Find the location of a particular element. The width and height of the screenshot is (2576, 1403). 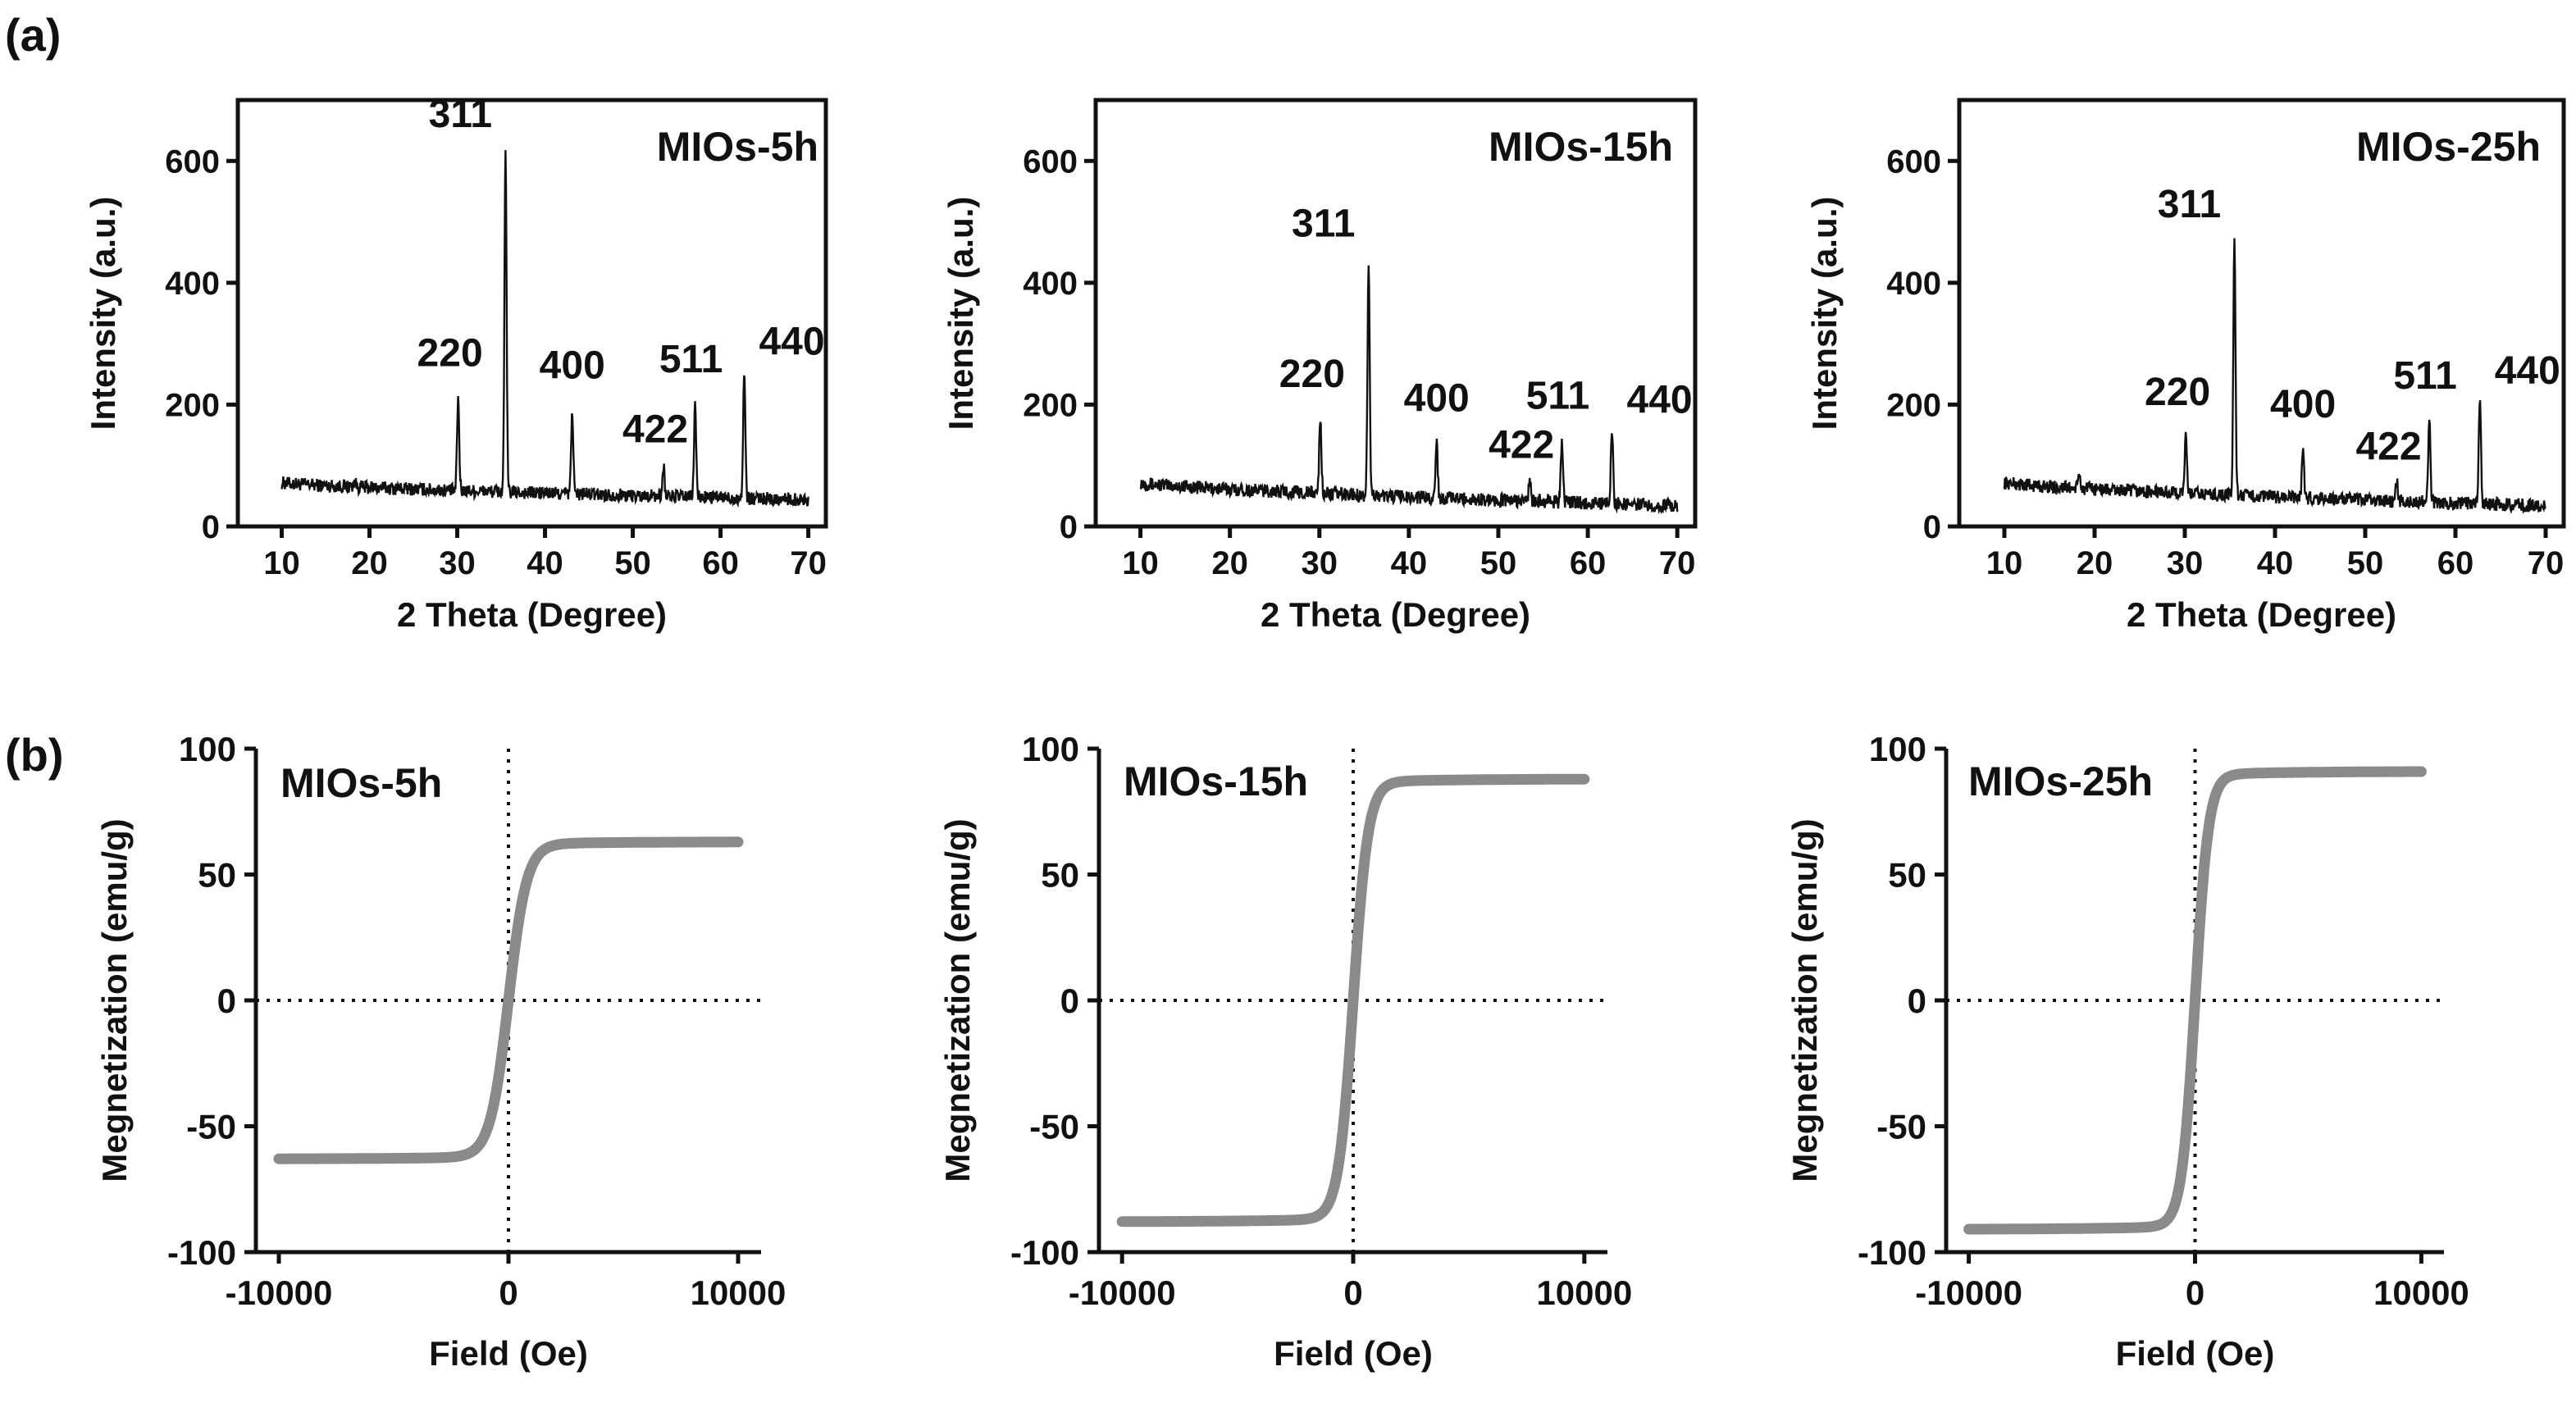

panel-label-a: (a) is located at coordinates (33, 35).